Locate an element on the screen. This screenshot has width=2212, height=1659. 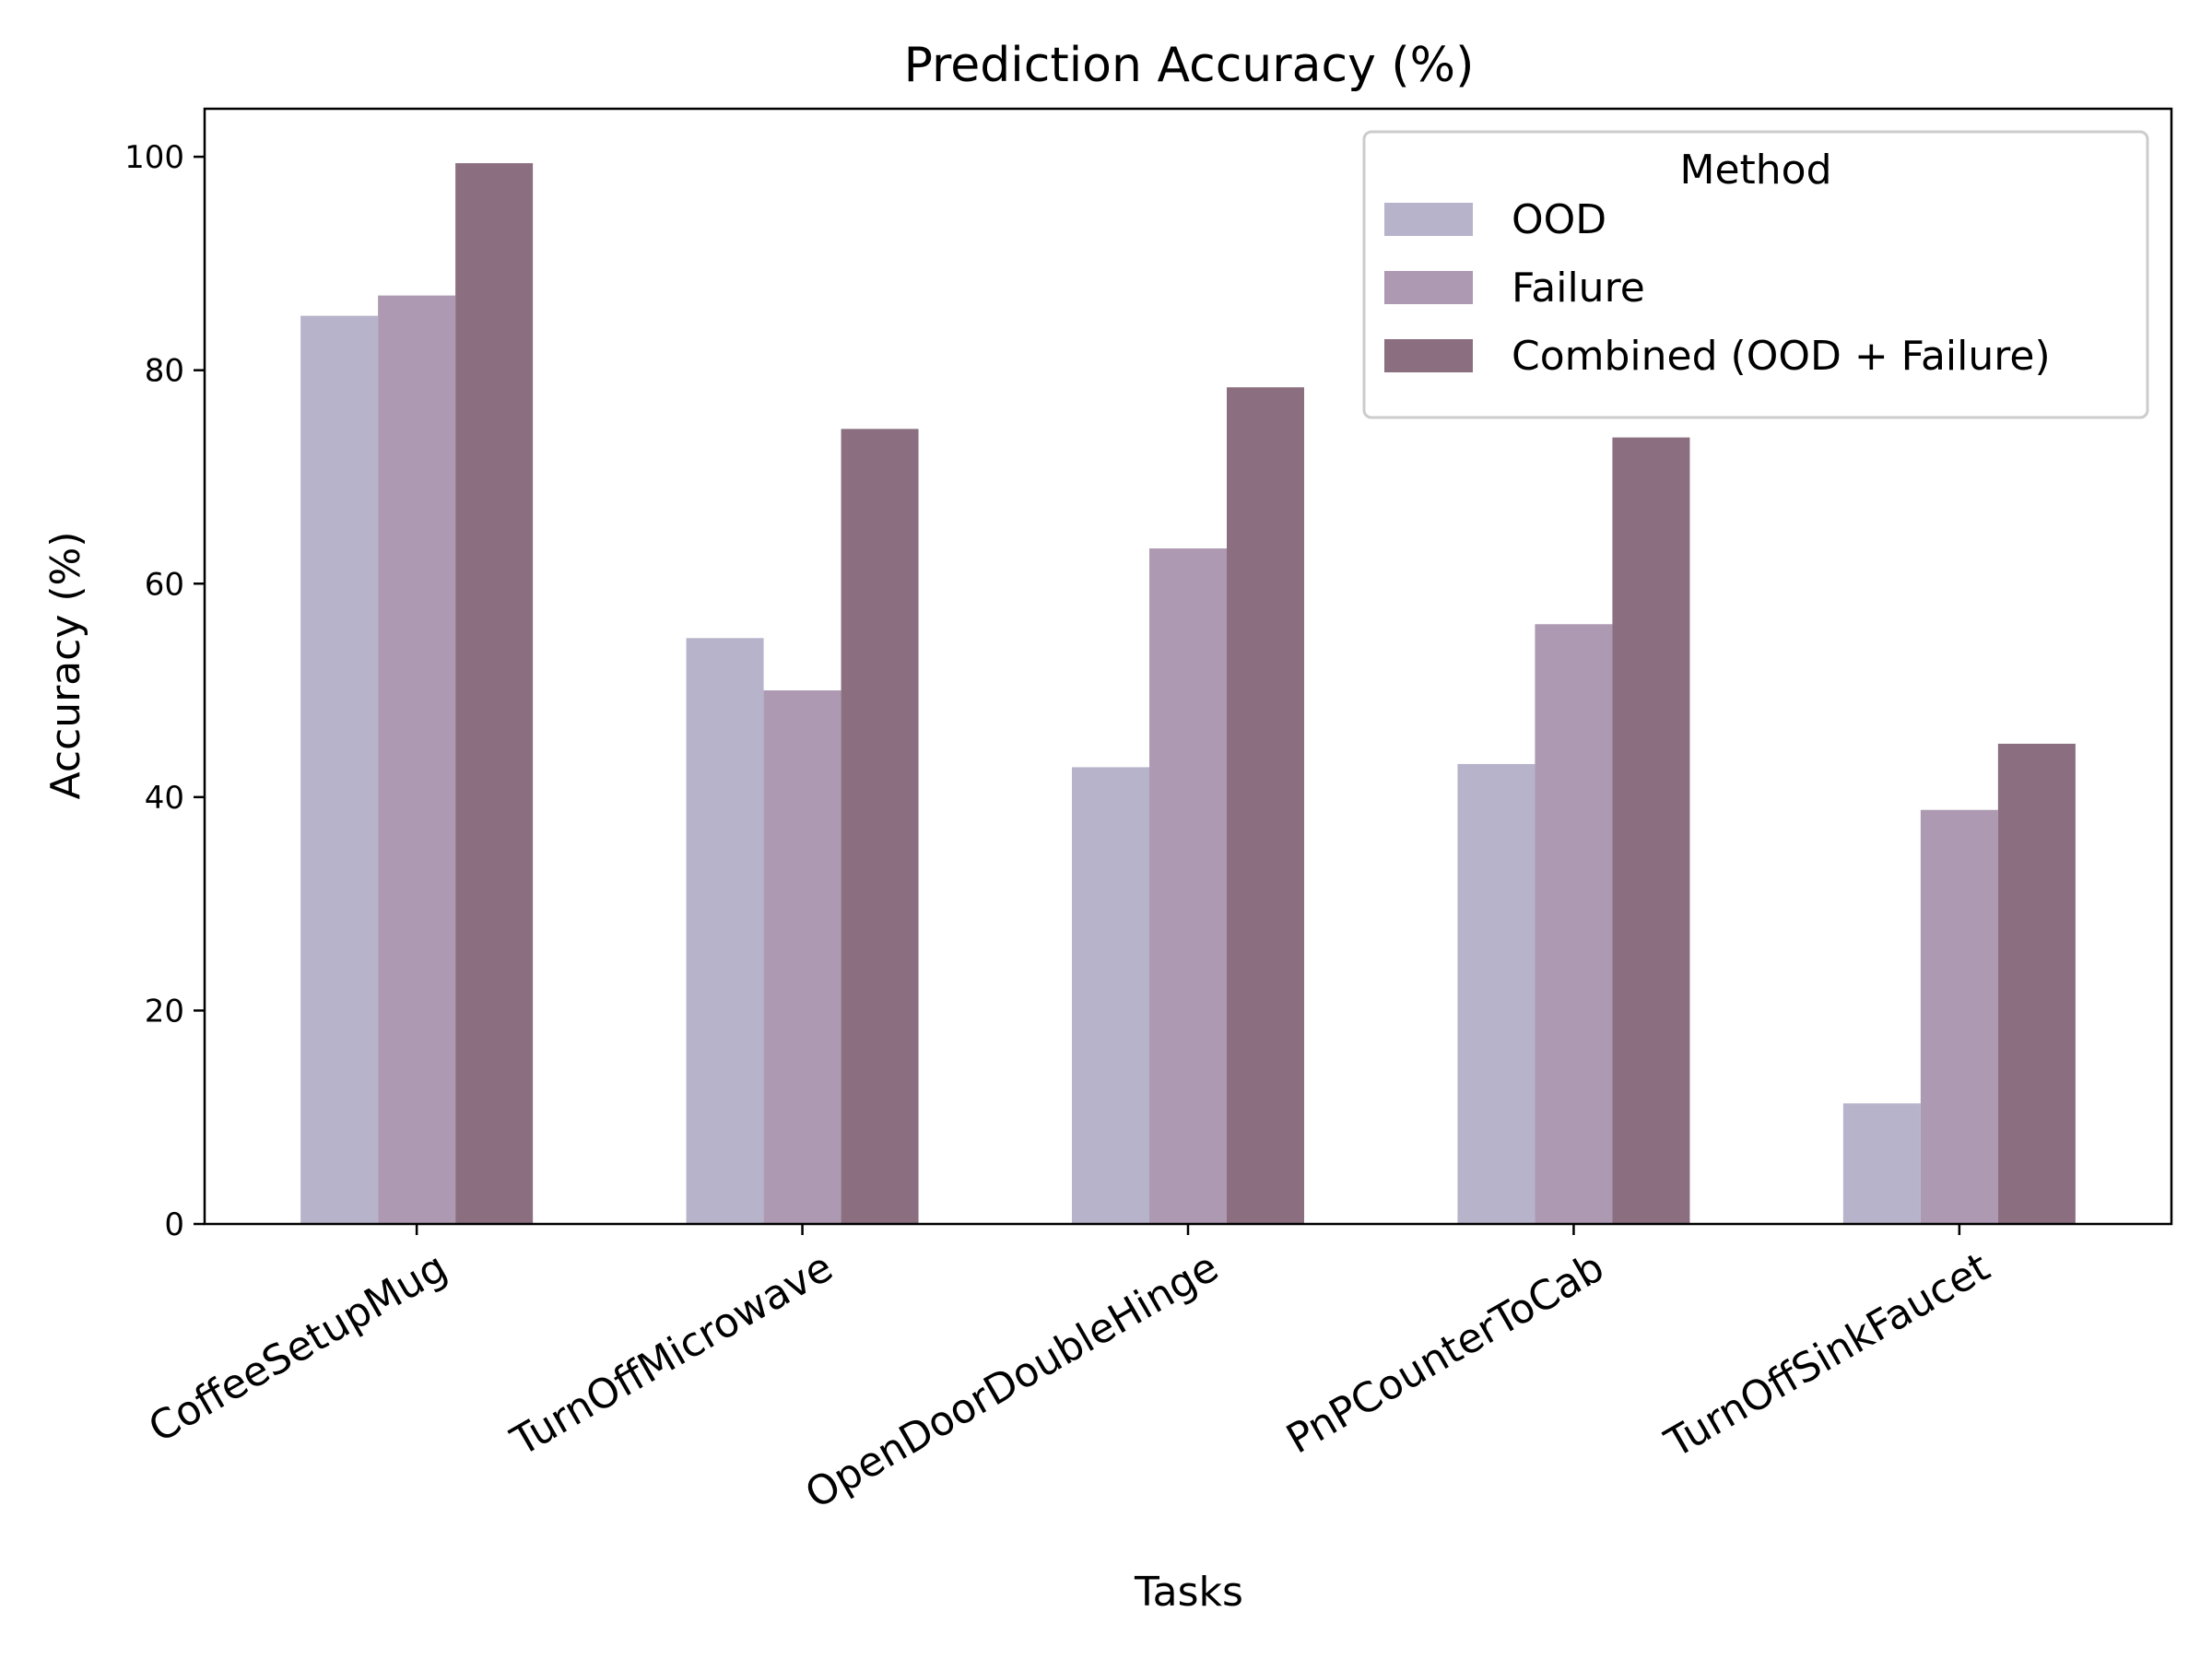
bar-combined-ood-failure-opendoordoublehinge is located at coordinates (1265, 805).